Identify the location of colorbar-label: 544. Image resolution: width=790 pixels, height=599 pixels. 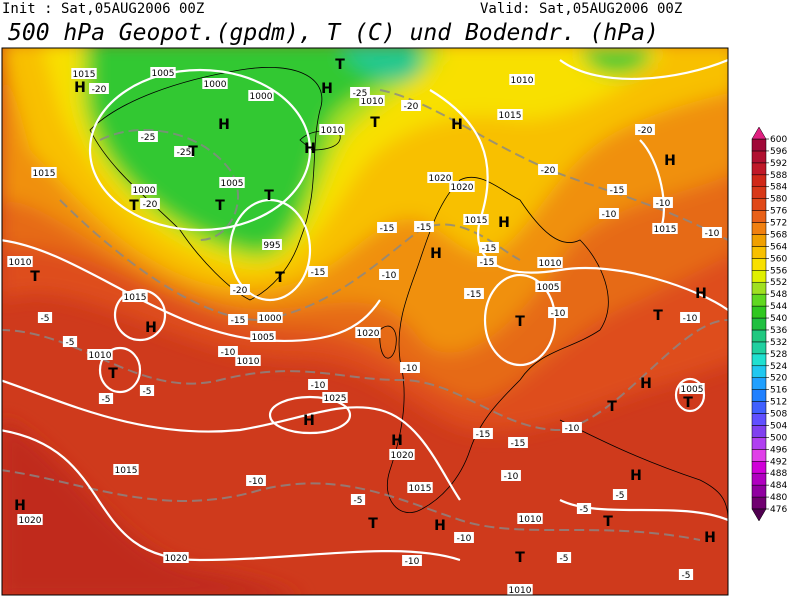
(778, 307).